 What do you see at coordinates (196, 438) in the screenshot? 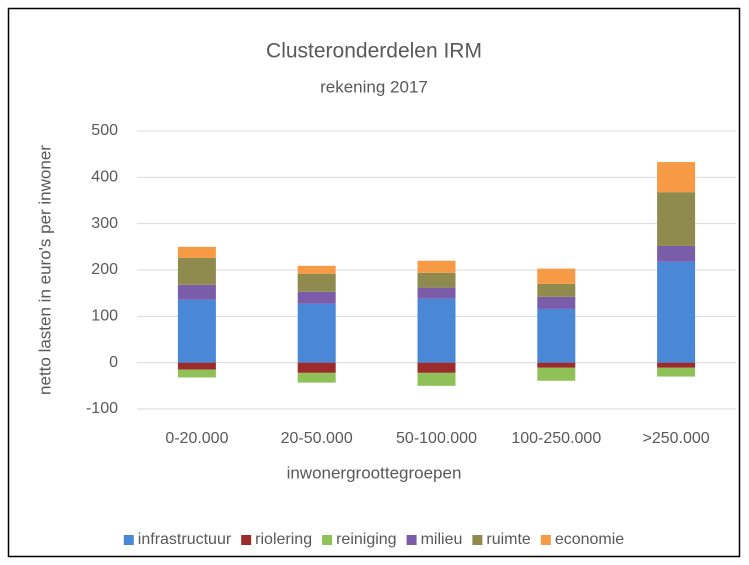
I see `x-tick-label: 0-20.000` at bounding box center [196, 438].